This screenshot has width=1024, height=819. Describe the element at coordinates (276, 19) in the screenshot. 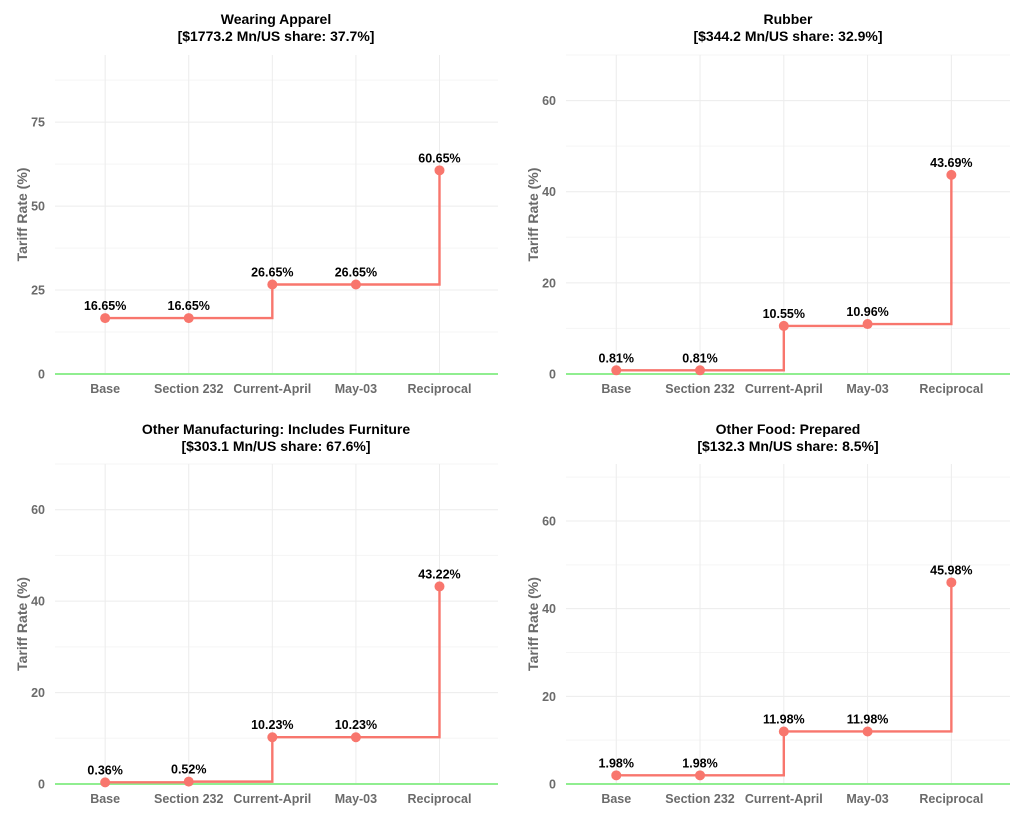

I see `panel-title: Wearing Apparel` at that location.